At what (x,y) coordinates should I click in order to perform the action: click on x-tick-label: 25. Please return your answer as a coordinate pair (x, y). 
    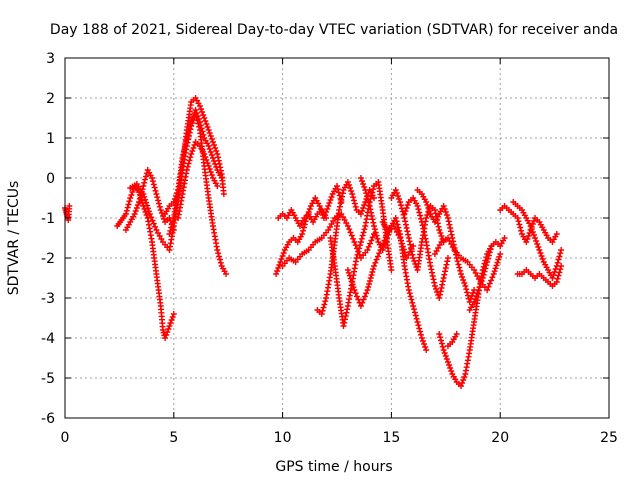
    Looking at the image, I should click on (609, 438).